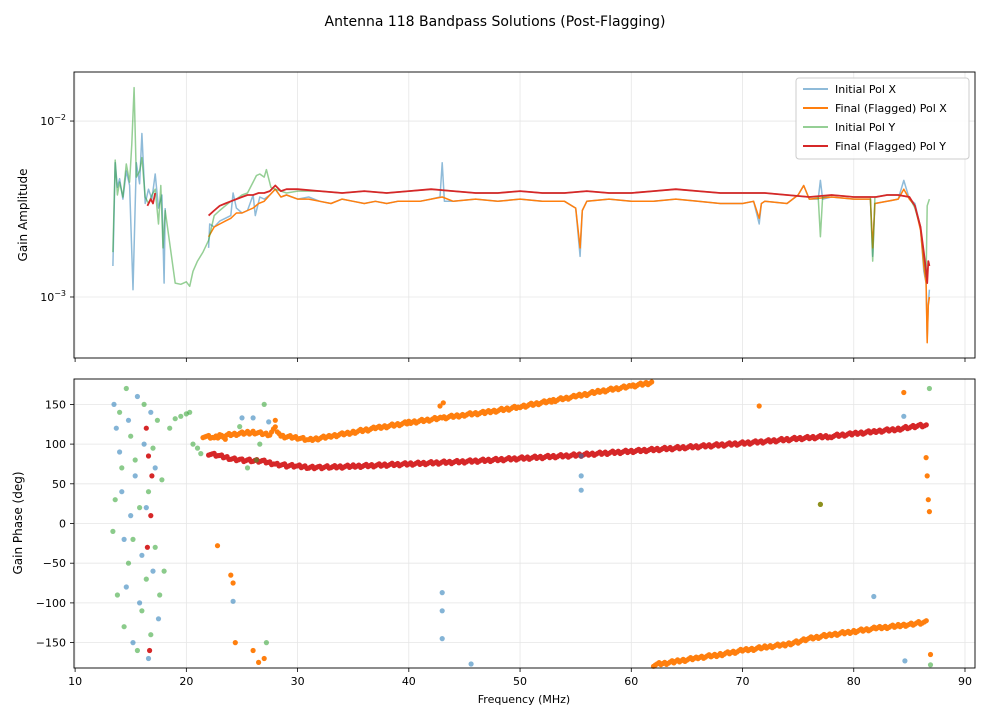 The width and height of the screenshot is (990, 720). What do you see at coordinates (55, 444) in the screenshot?
I see `phase-y-tick-label: 100` at bounding box center [55, 444].